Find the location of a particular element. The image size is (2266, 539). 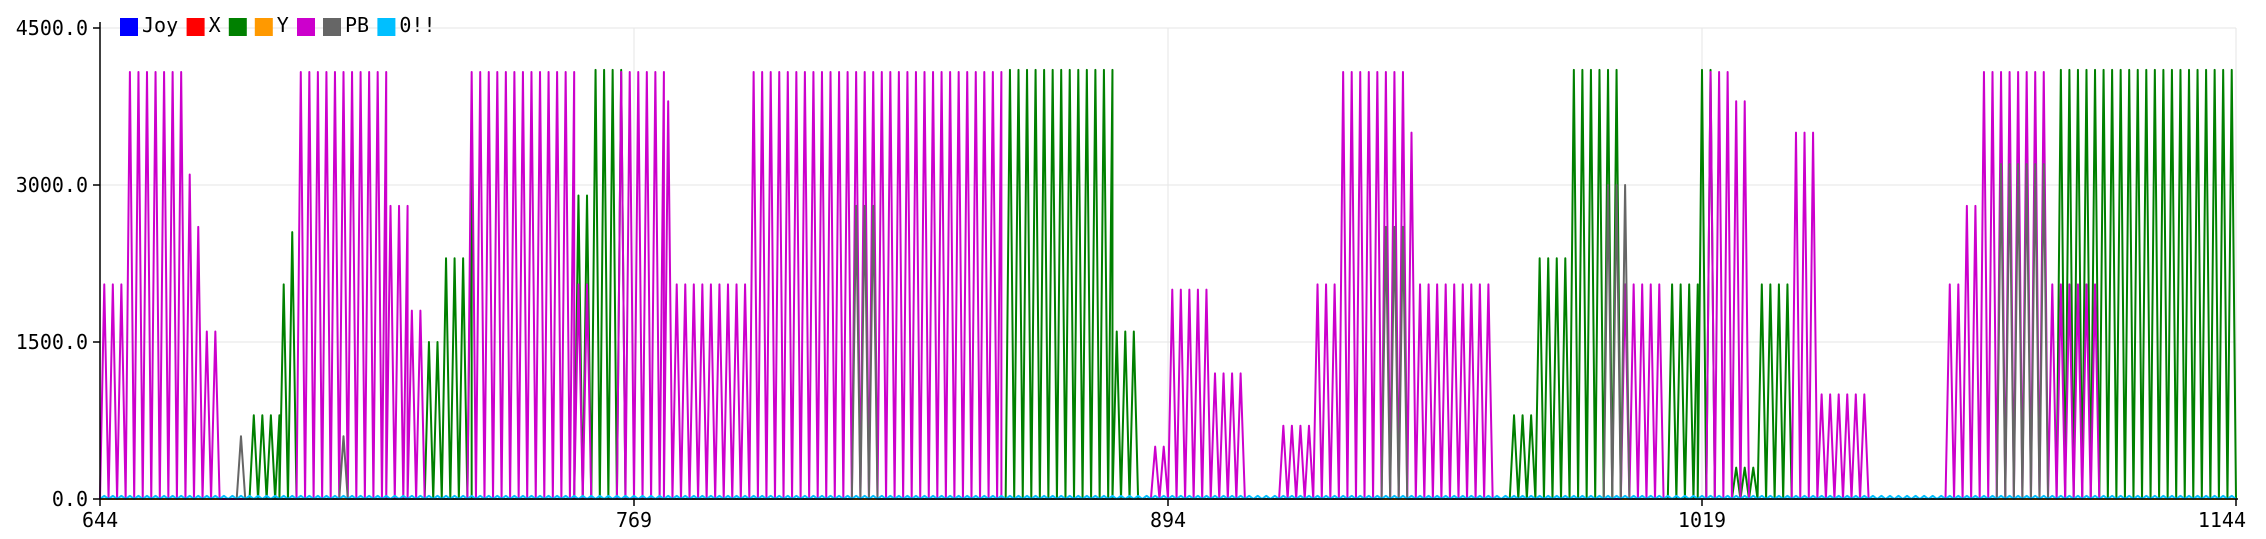

x-tick-label: 769 is located at coordinates (634, 520).